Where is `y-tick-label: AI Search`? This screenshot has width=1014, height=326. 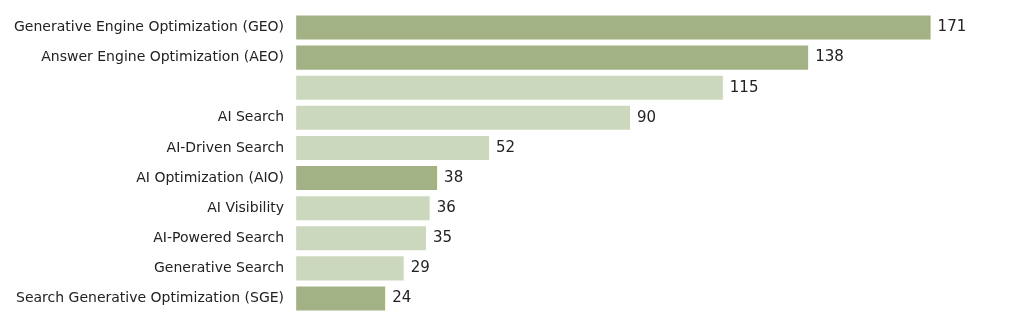
y-tick-label: AI Search is located at coordinates (251, 116).